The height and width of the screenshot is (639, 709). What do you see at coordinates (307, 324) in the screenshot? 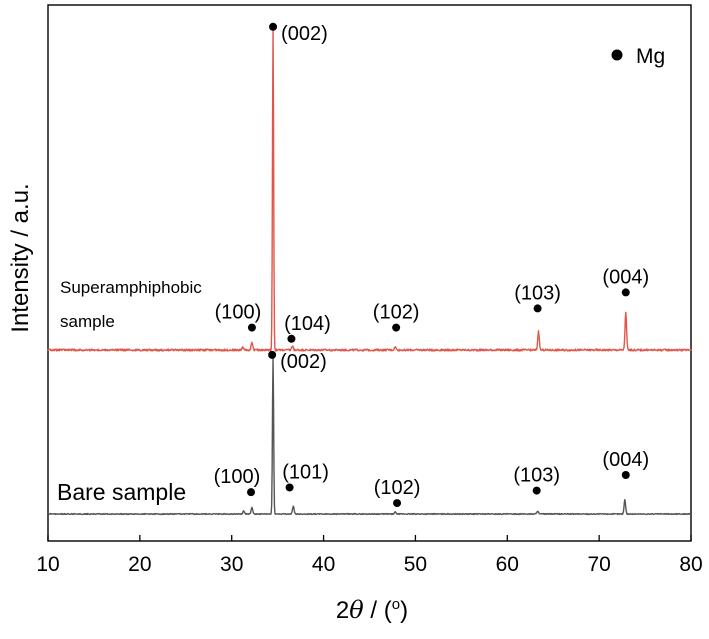
I see `peak-annotation-superamphiphobic: (104)` at bounding box center [307, 324].